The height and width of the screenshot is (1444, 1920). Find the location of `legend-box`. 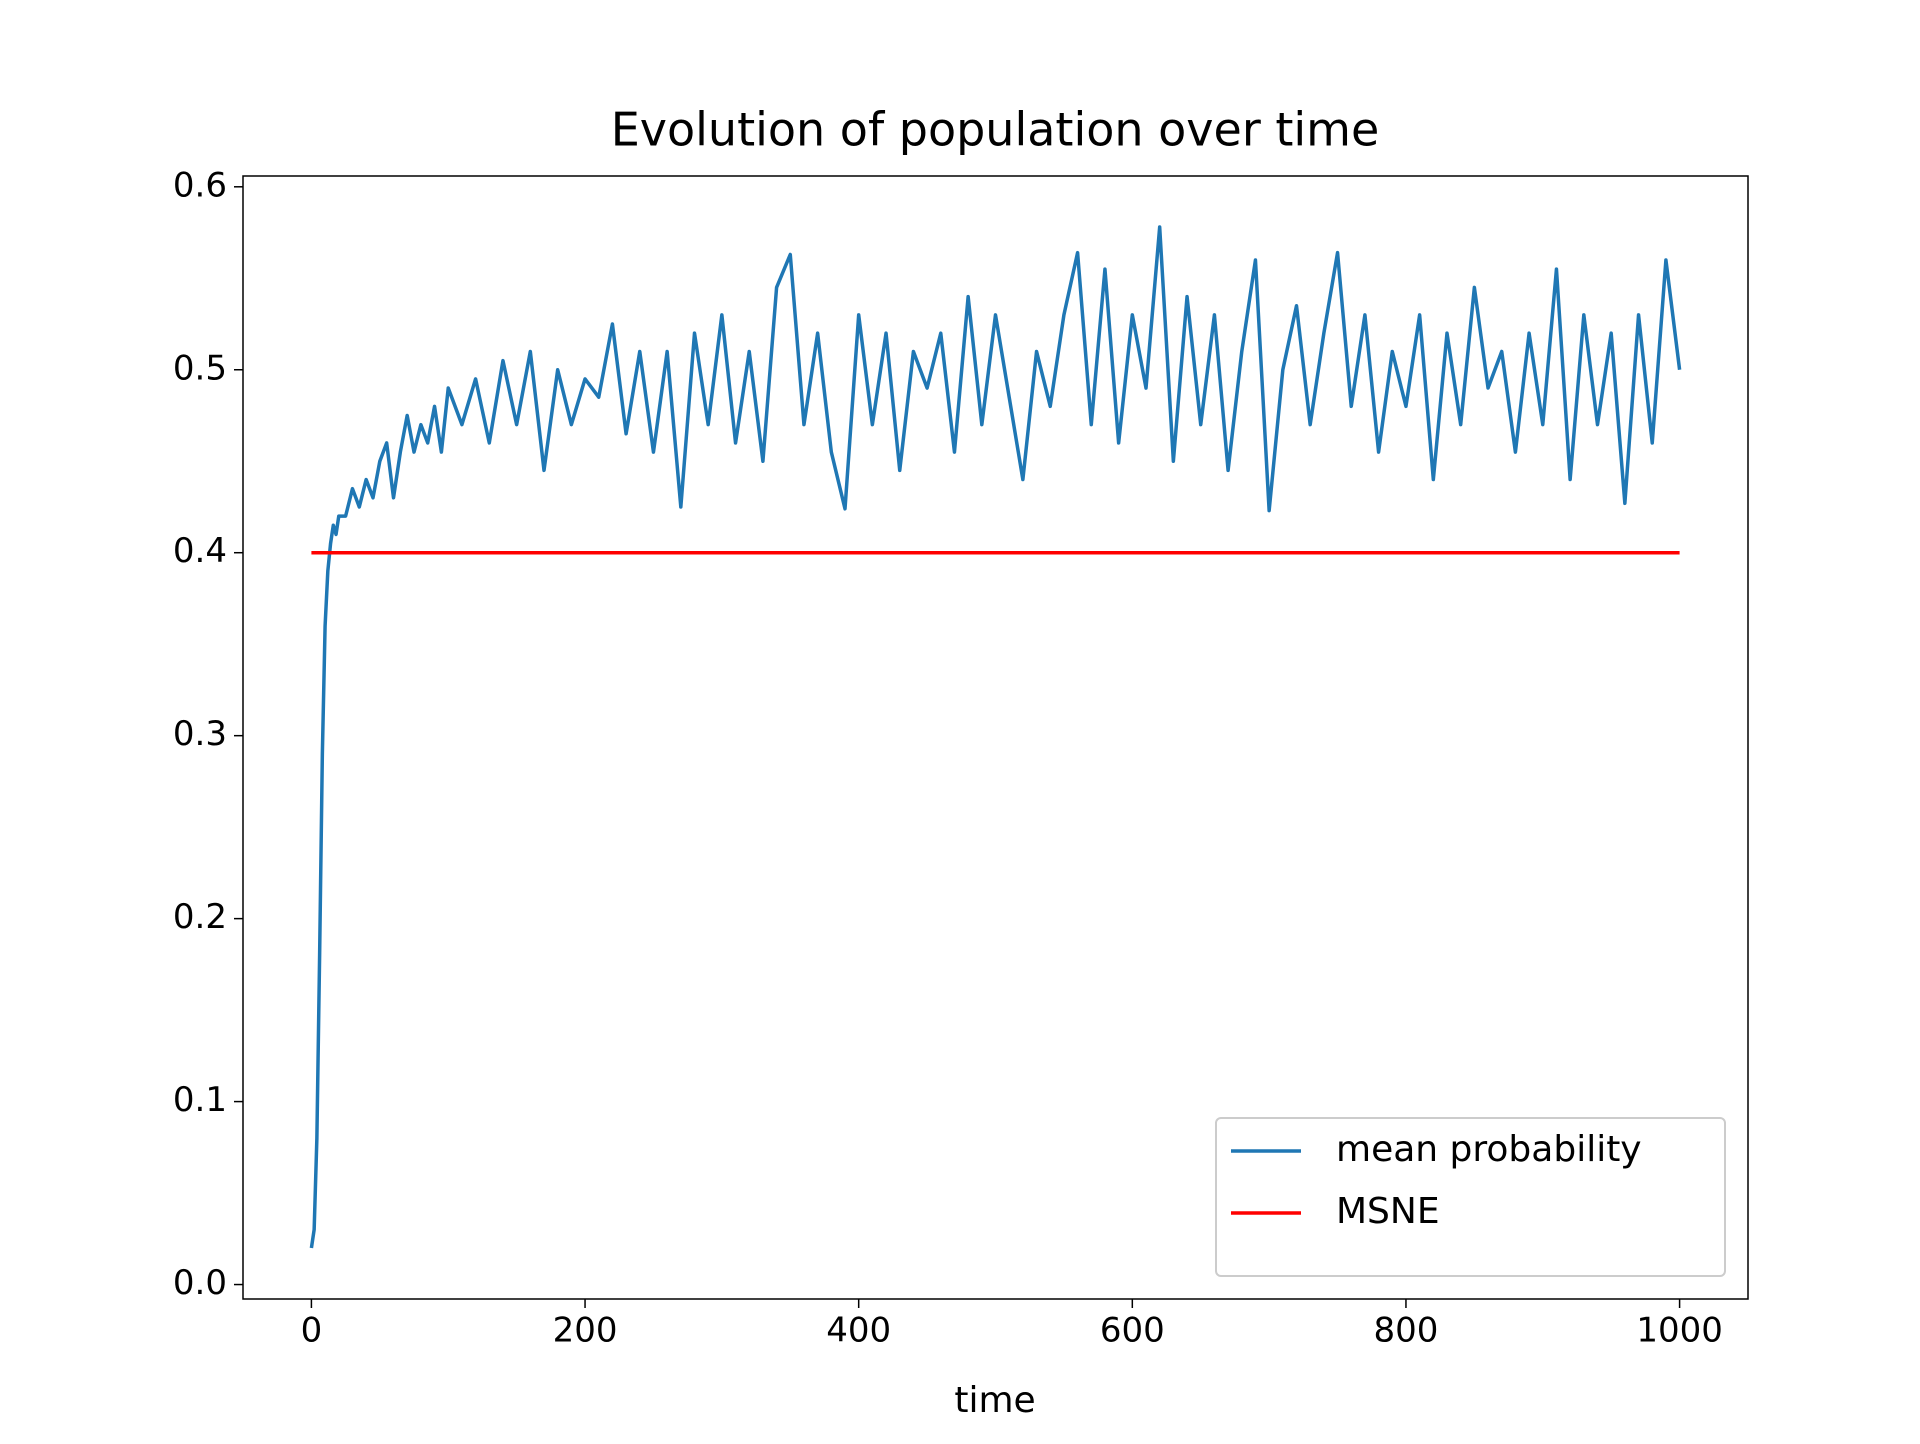

legend-box is located at coordinates (1470, 1197).